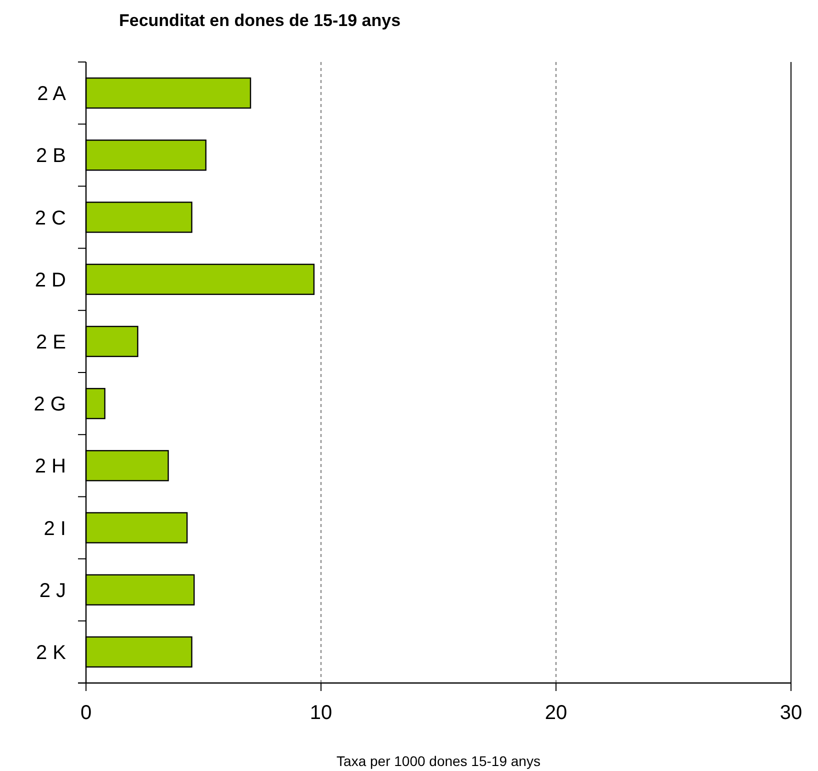  What do you see at coordinates (51, 342) in the screenshot?
I see `y-tick-label: 2 E` at bounding box center [51, 342].